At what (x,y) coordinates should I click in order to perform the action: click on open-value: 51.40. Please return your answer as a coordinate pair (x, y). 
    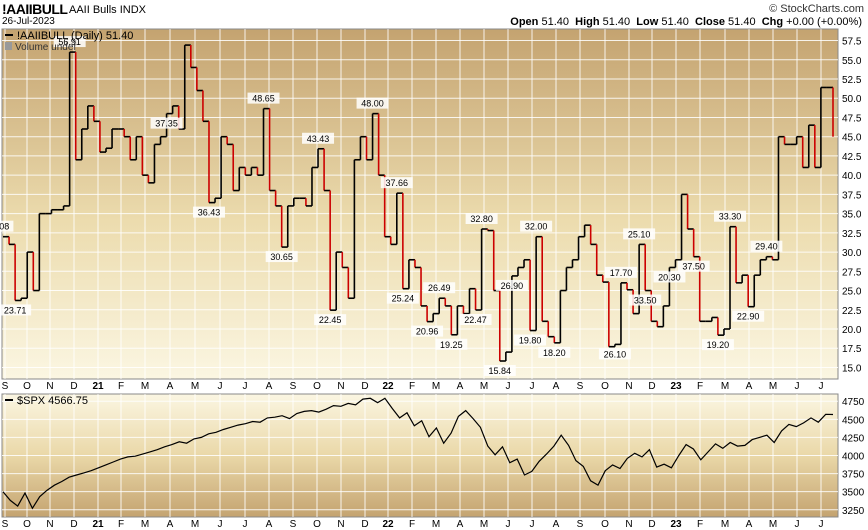
    Looking at the image, I should click on (555, 22).